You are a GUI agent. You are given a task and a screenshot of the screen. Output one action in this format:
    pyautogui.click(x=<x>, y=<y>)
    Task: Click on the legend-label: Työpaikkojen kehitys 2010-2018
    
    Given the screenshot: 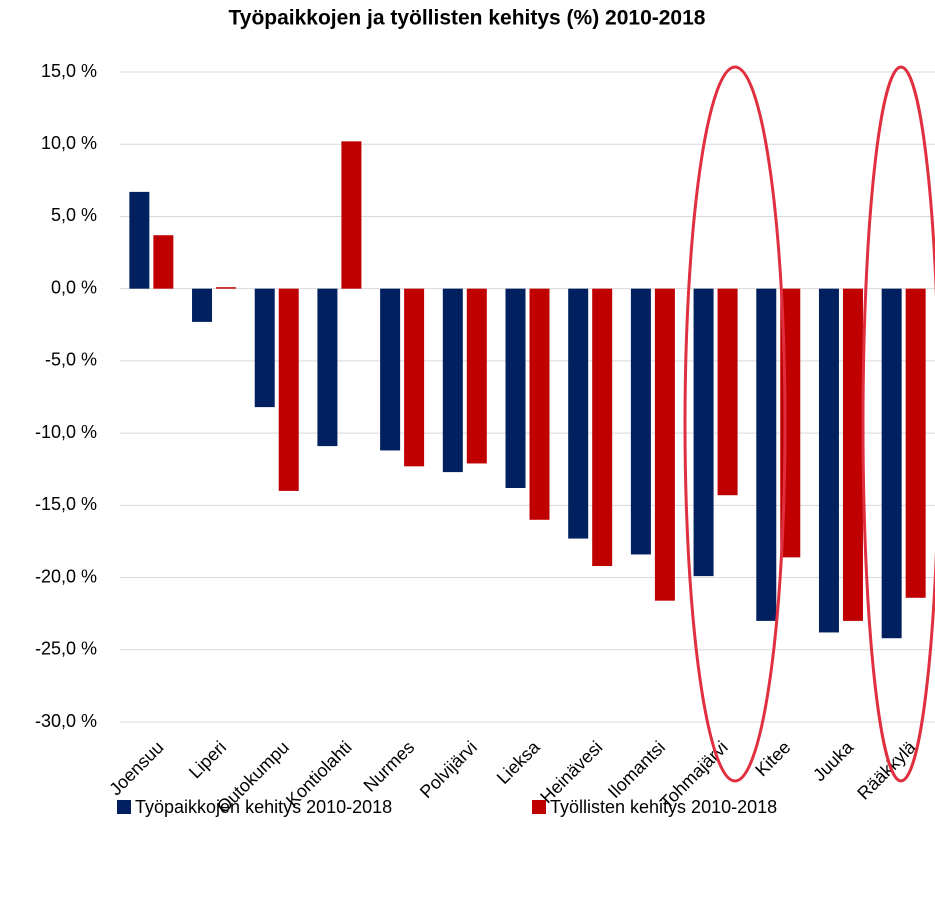 What is the action you would take?
    pyautogui.click(x=263, y=807)
    